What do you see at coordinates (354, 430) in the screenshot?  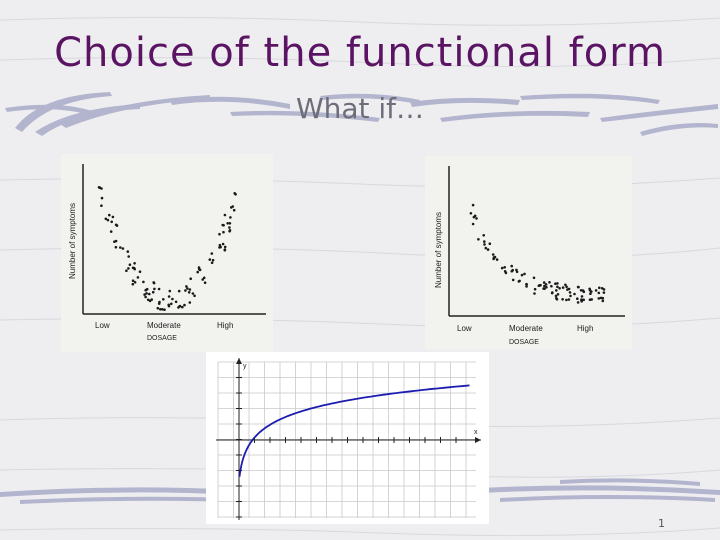 I see `log-curve` at bounding box center [354, 430].